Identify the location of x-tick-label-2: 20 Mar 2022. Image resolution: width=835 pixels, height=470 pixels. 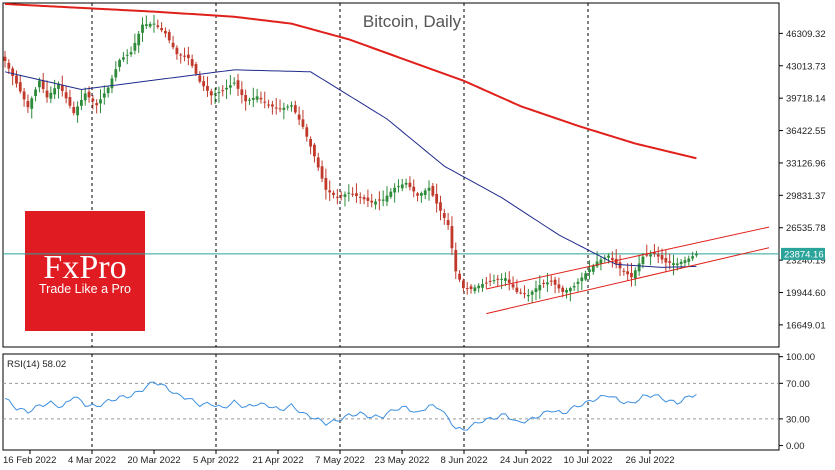
(153, 460).